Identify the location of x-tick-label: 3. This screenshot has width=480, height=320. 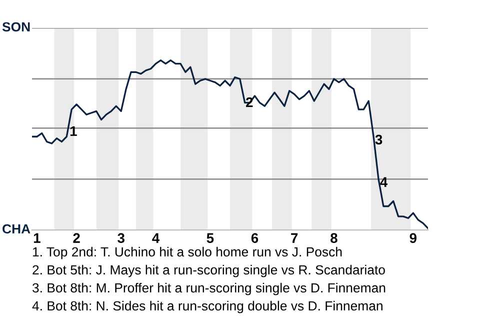
(121, 238).